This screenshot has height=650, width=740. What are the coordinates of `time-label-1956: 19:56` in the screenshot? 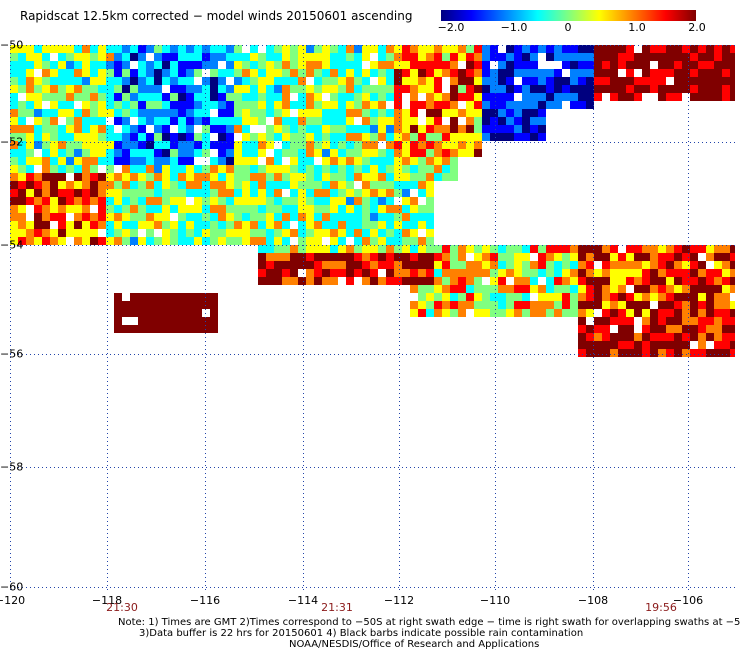 It's located at (661, 607).